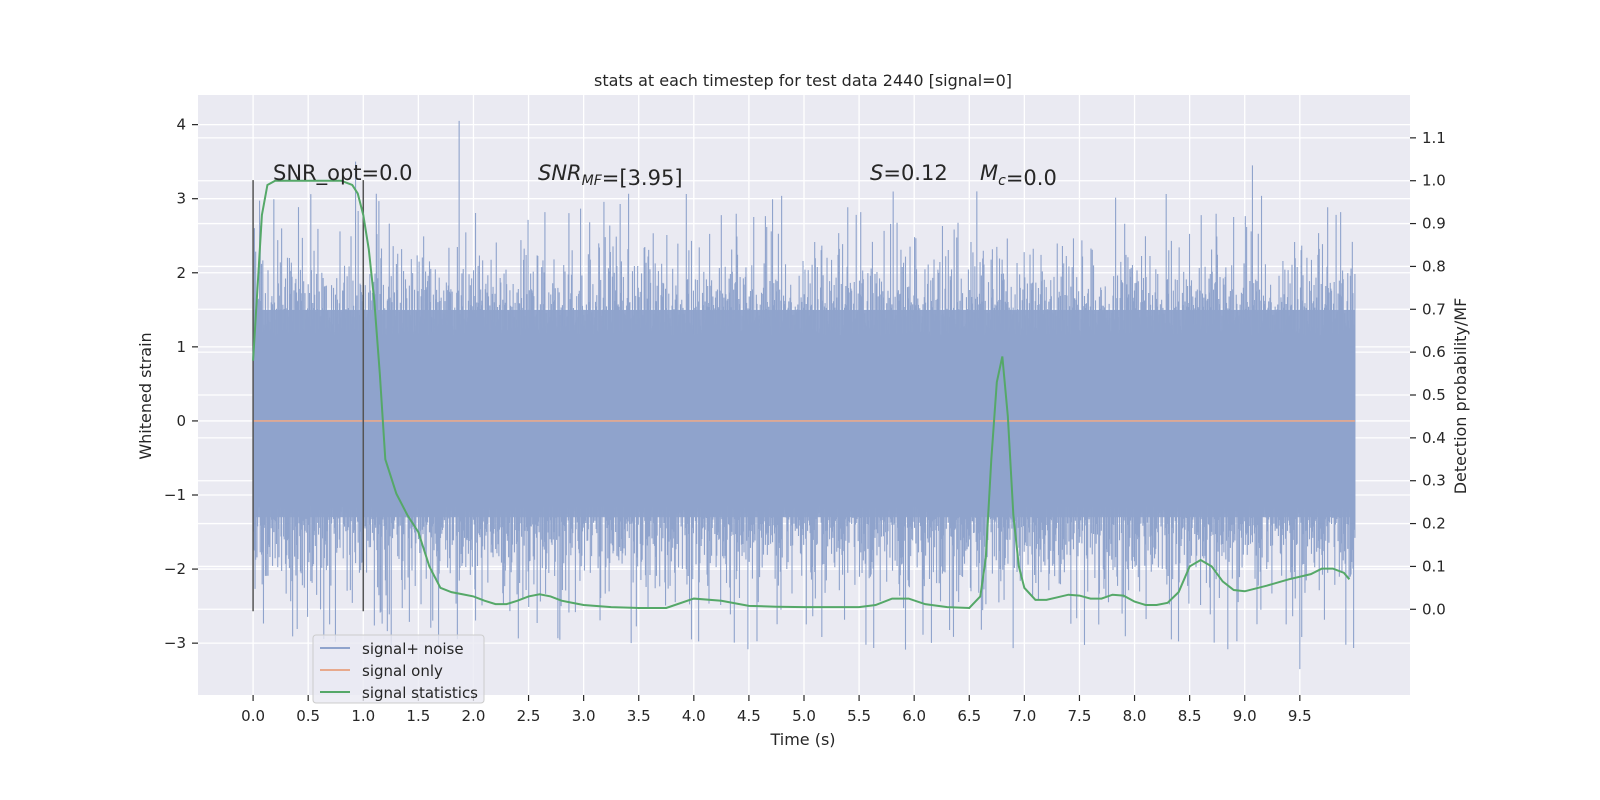  I want to click on x-tick-label: 4.0, so click(694, 716).